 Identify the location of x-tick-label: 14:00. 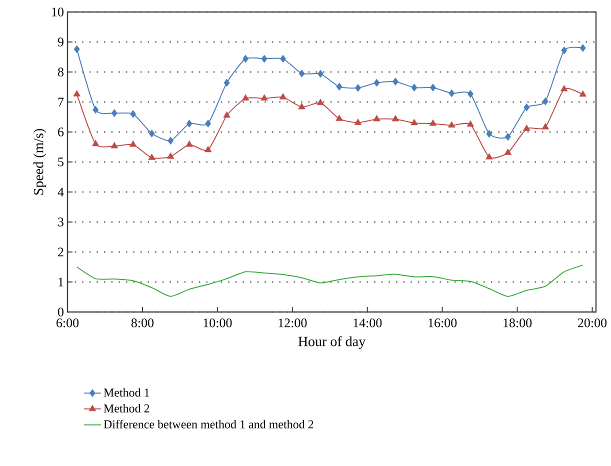
(368, 323).